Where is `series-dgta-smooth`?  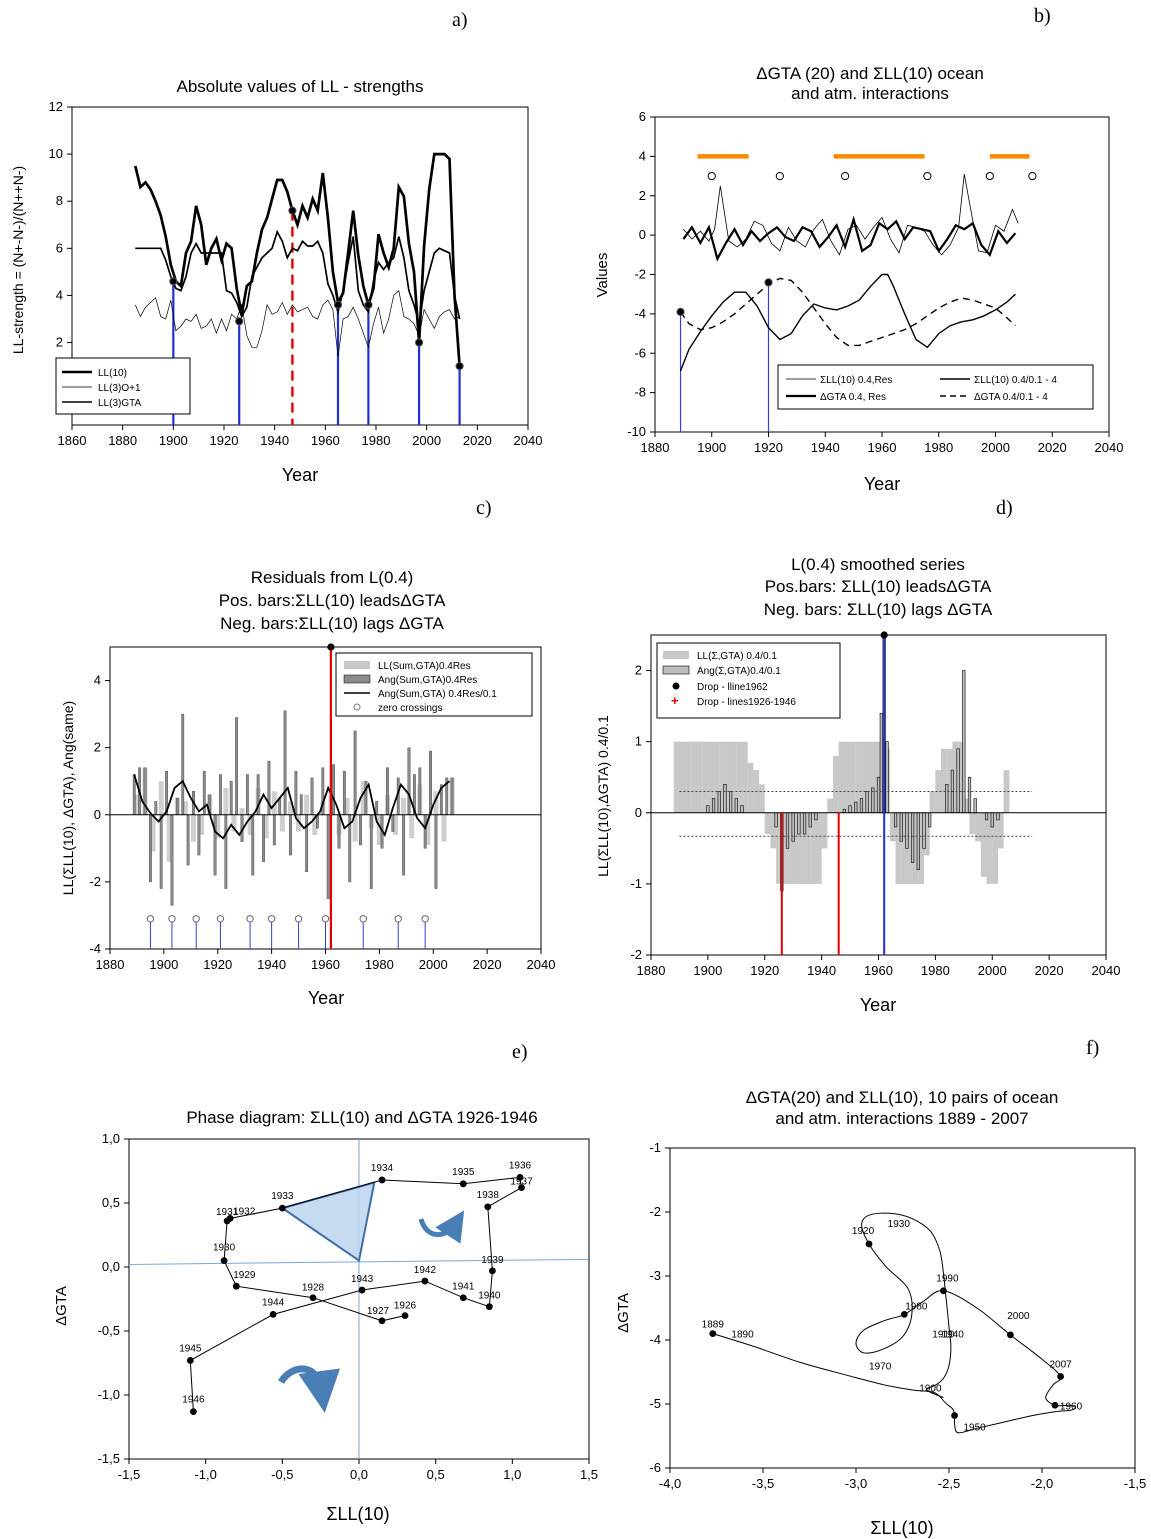 series-dgta-smooth is located at coordinates (847, 312).